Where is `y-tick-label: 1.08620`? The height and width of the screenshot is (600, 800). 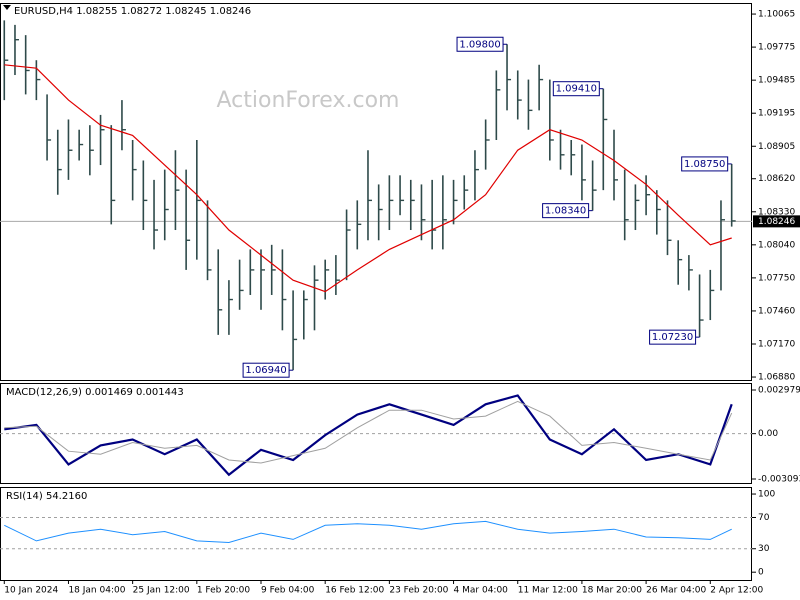
y-tick-label: 1.08620 is located at coordinates (776, 179).